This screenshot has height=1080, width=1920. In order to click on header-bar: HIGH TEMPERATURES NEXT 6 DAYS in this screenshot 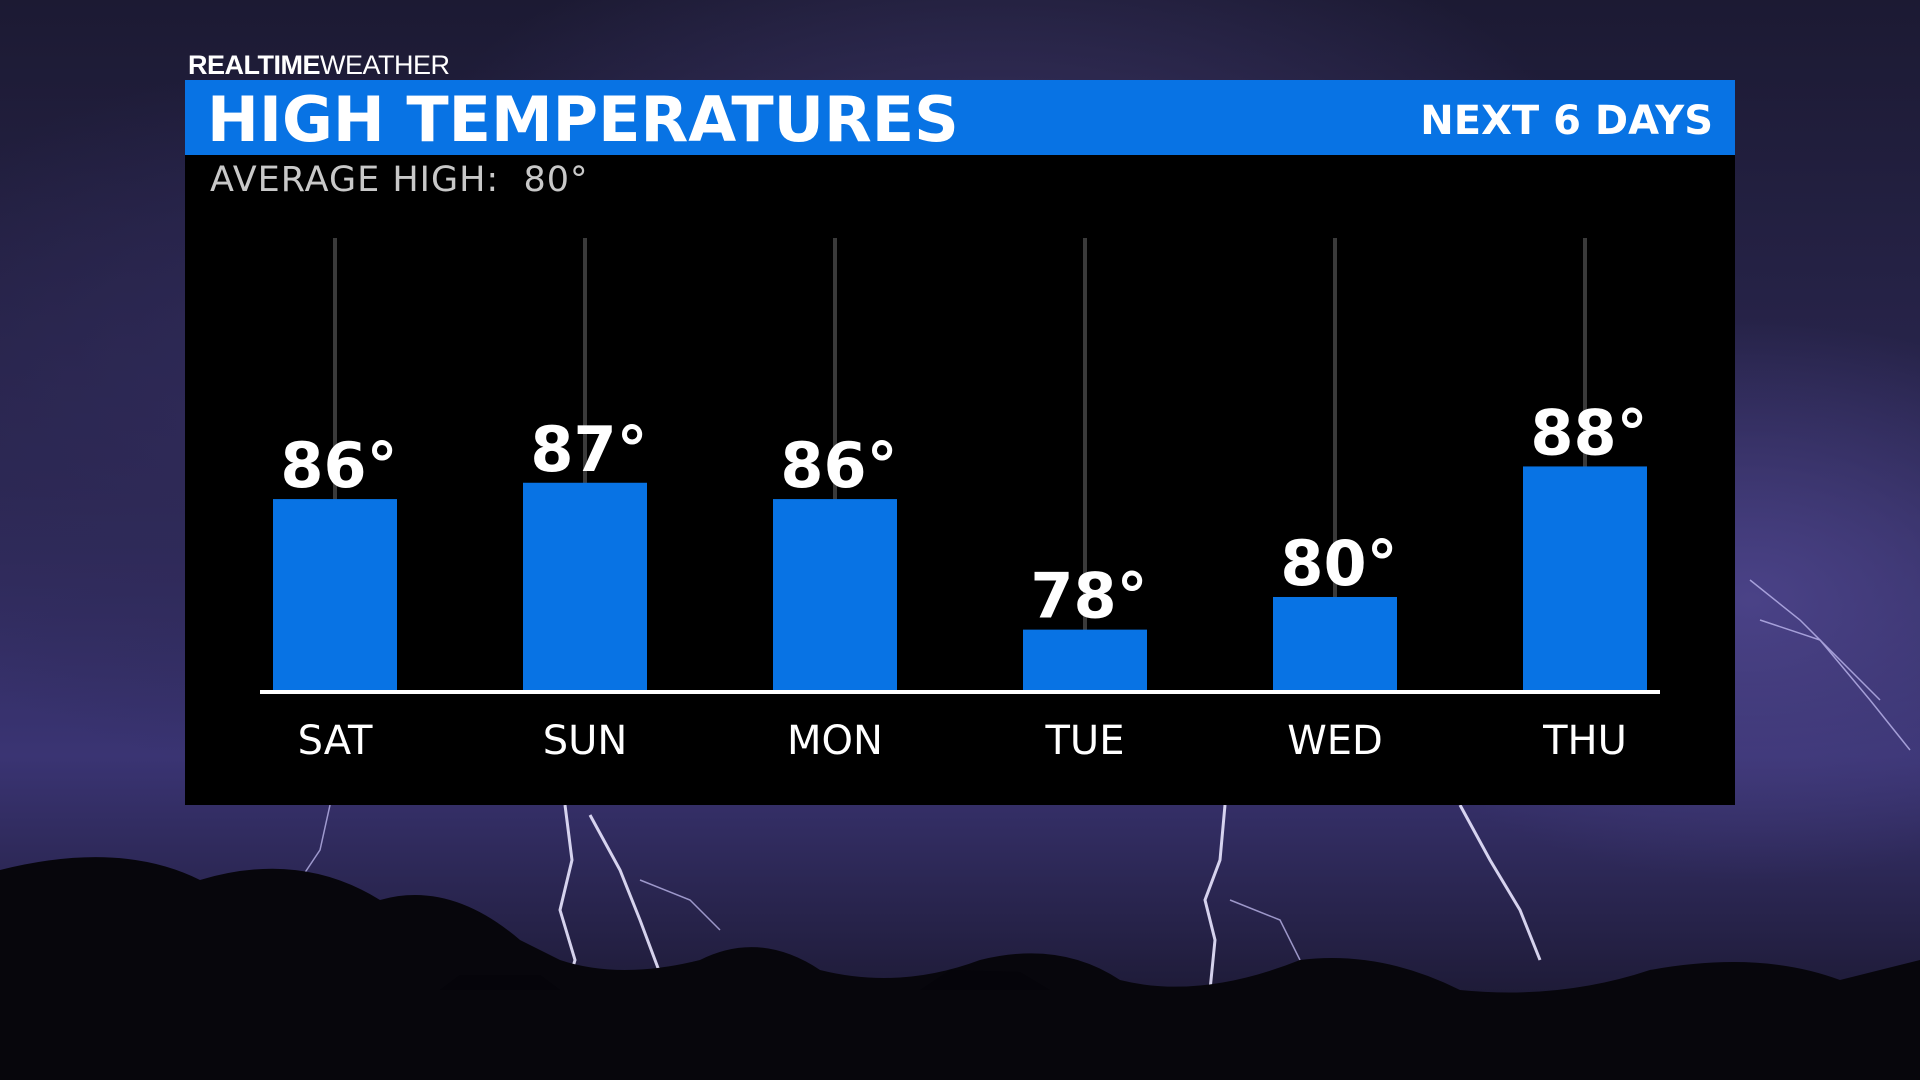, I will do `click(960, 118)`.